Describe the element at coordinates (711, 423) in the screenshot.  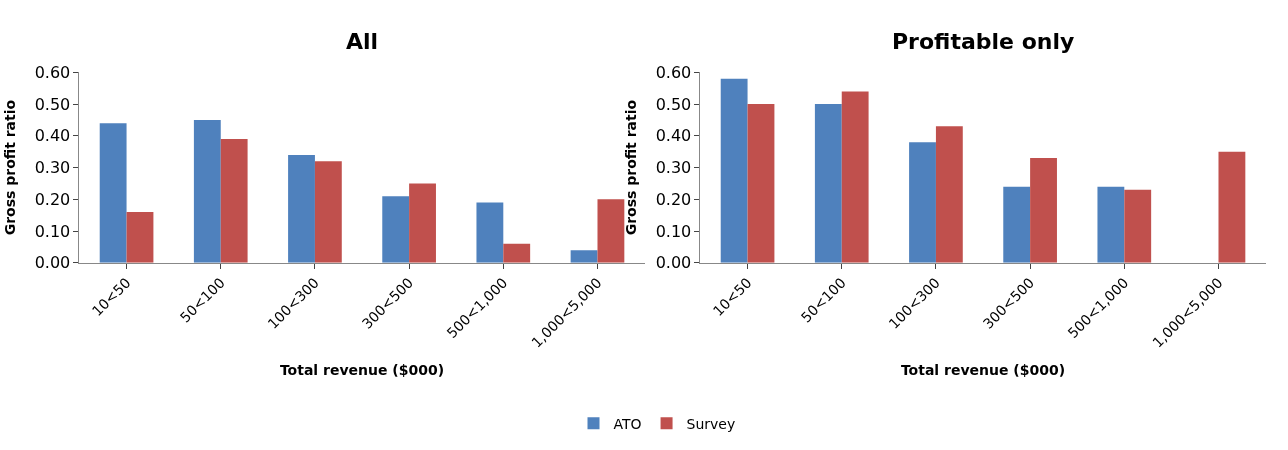
I see `legend-label: Survey` at that location.